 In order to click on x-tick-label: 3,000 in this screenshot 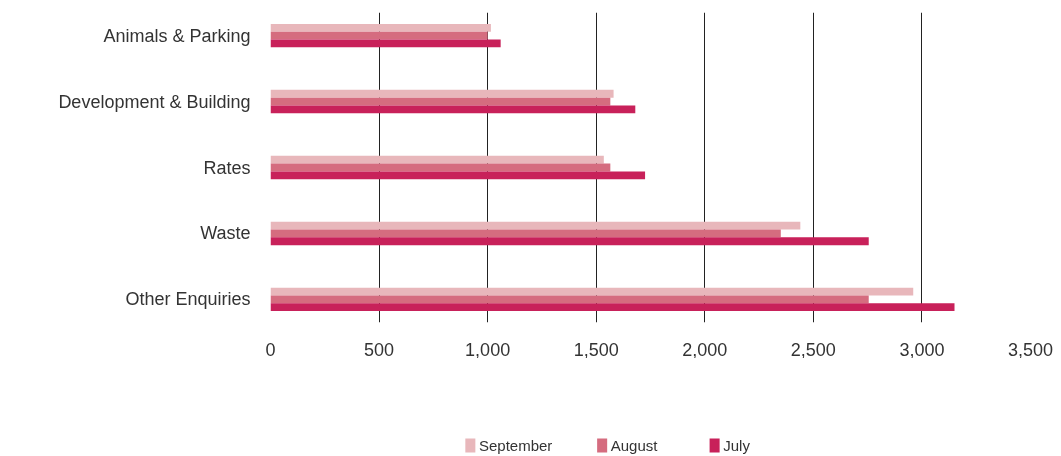, I will do `click(922, 349)`.